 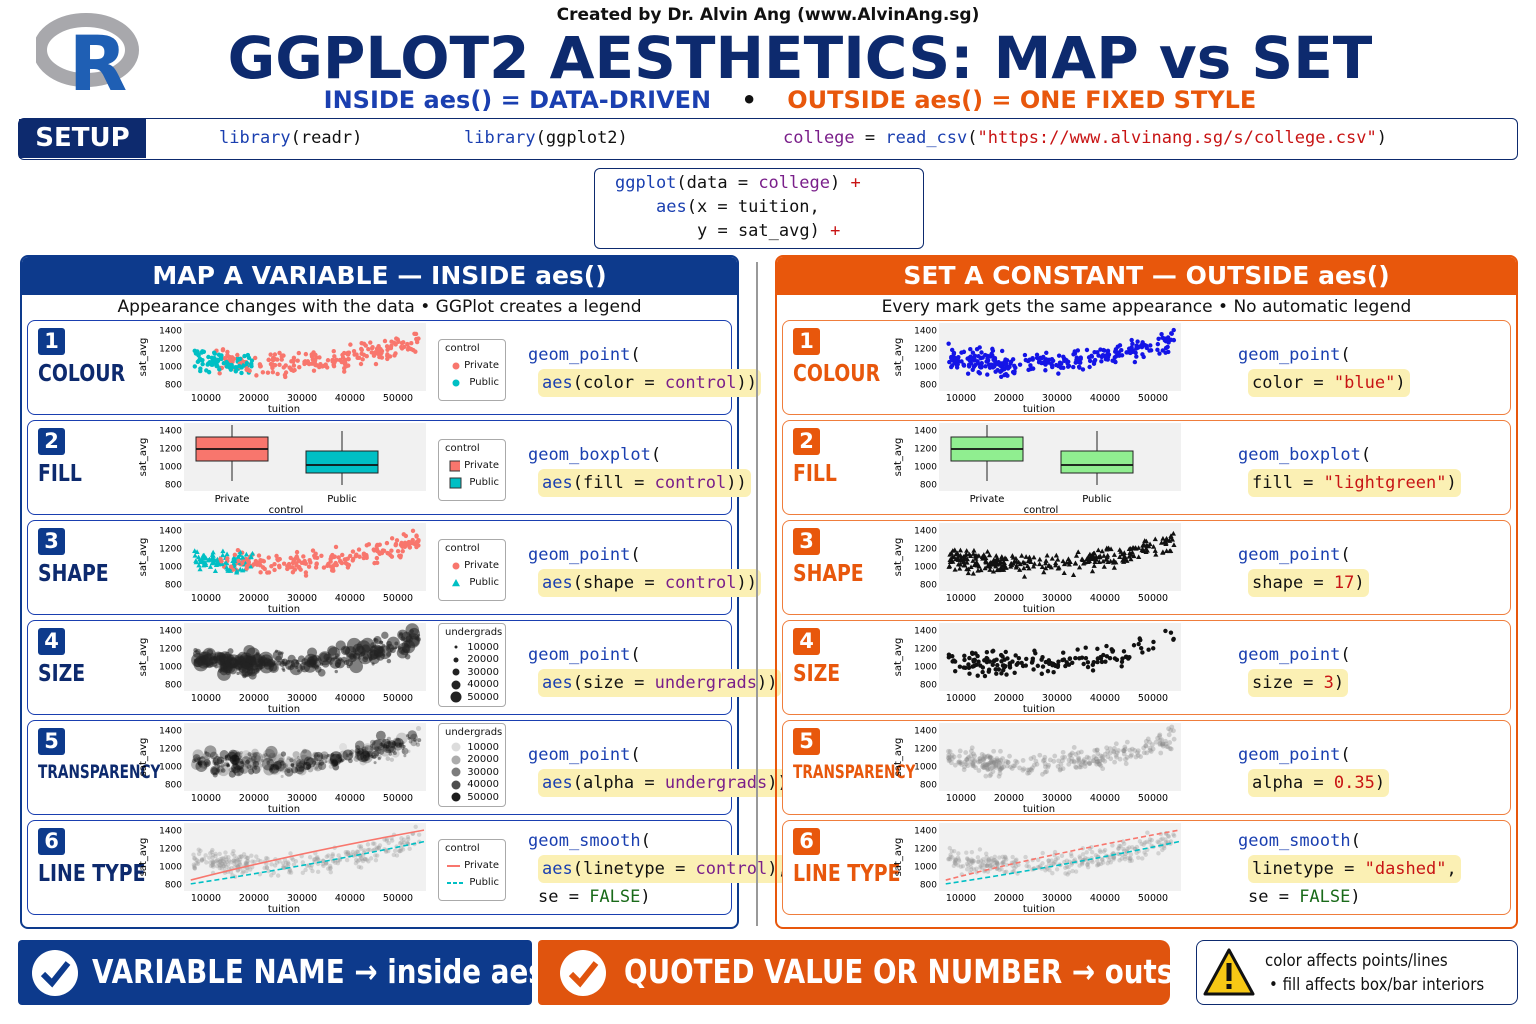 I want to click on row-label: SIZE, so click(x=62, y=674).